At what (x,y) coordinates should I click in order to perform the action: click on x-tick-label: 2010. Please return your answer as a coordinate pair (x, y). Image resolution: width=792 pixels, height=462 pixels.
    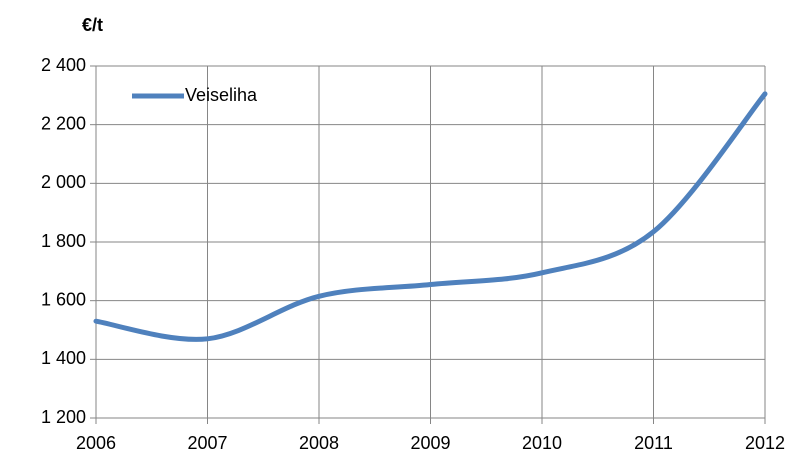
    Looking at the image, I should click on (542, 443).